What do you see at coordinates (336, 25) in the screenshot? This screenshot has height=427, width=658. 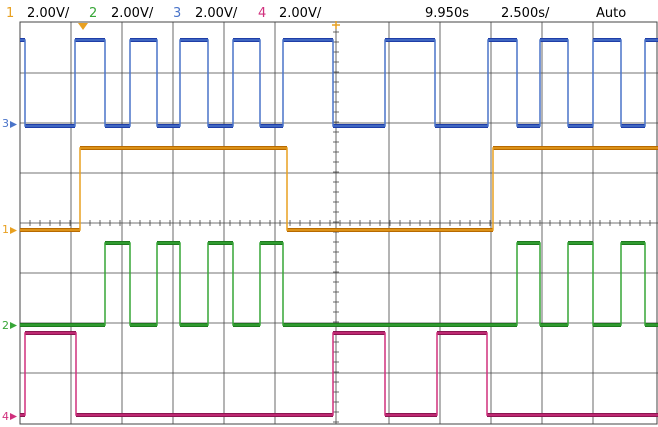 I see `time-reference-marker` at bounding box center [336, 25].